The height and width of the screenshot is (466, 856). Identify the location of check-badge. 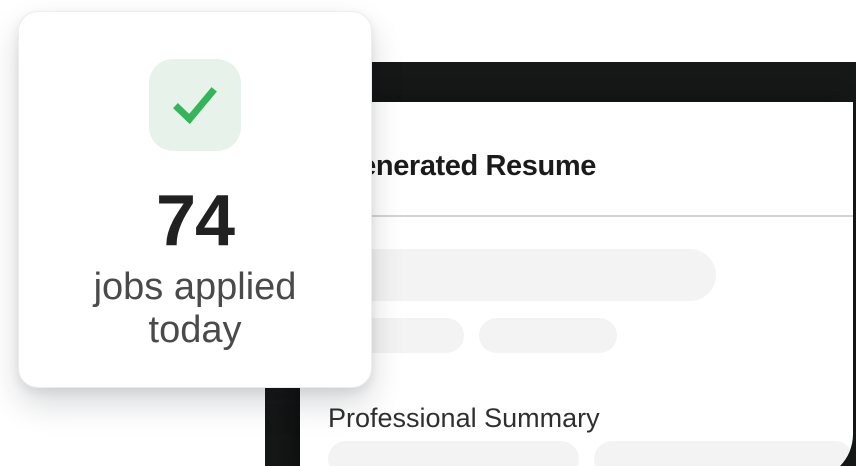
(195, 105).